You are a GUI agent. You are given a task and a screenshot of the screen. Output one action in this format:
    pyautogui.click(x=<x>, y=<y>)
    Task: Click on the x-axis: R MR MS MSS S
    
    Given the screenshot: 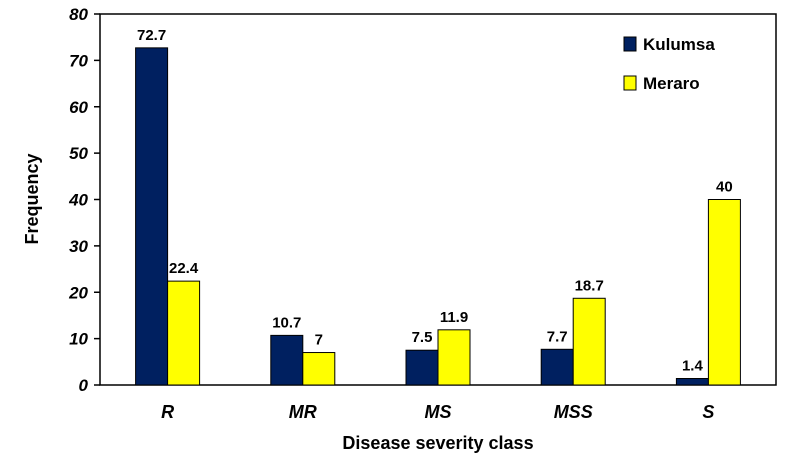 What is the action you would take?
    pyautogui.click(x=437, y=412)
    